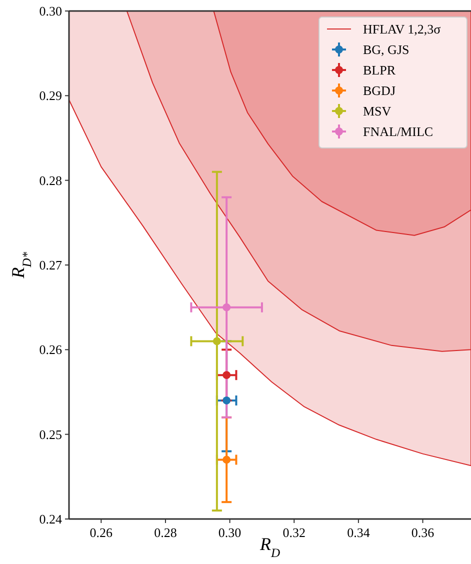 The image size is (471, 564). What do you see at coordinates (386, 49) in the screenshot?
I see `legend-label: BG, GJS` at bounding box center [386, 49].